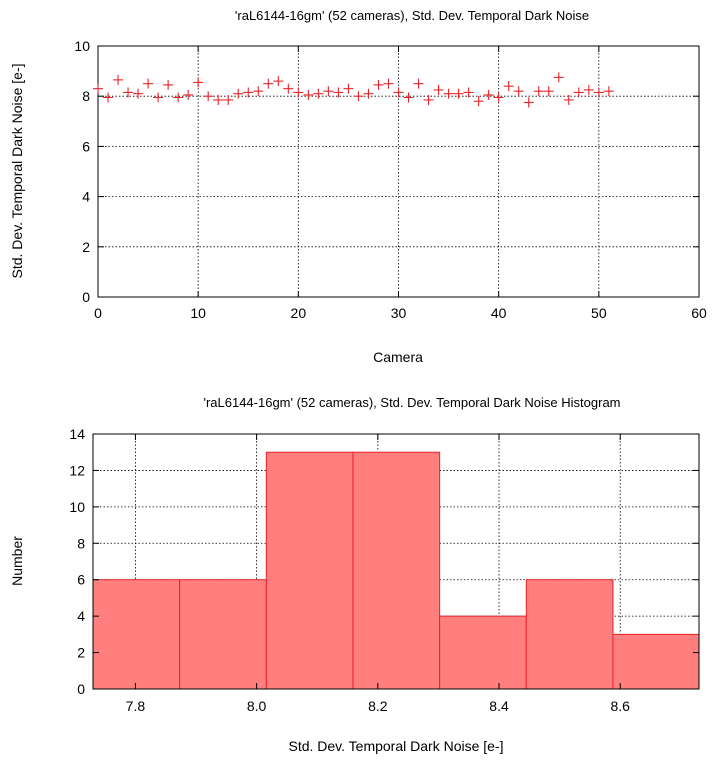  Describe the element at coordinates (77, 507) in the screenshot. I see `histogram-y-tick-label: 10` at that location.